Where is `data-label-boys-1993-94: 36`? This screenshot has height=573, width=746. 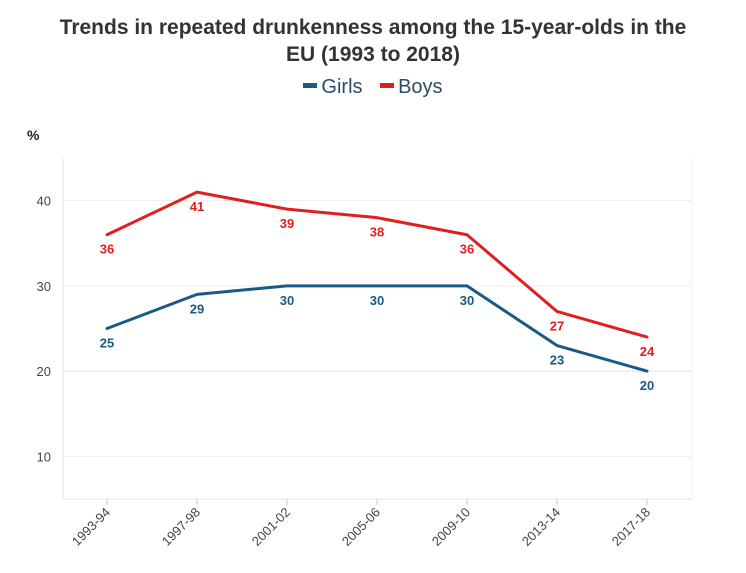 data-label-boys-1993-94: 36 is located at coordinates (107, 249).